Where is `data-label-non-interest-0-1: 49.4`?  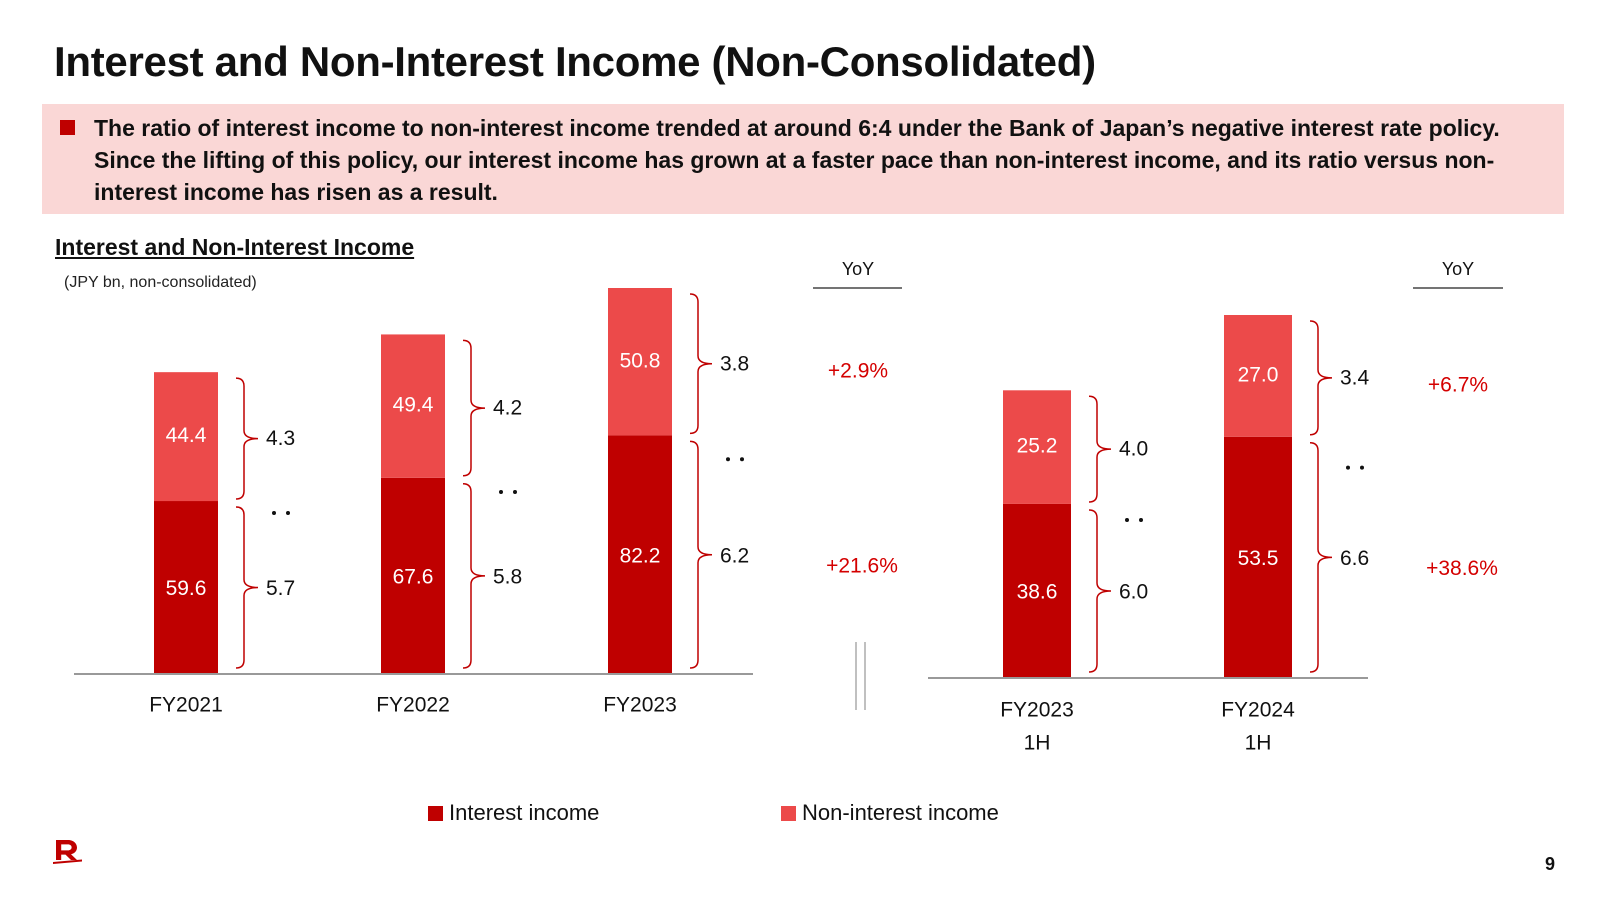 data-label-non-interest-0-1: 49.4 is located at coordinates (413, 405).